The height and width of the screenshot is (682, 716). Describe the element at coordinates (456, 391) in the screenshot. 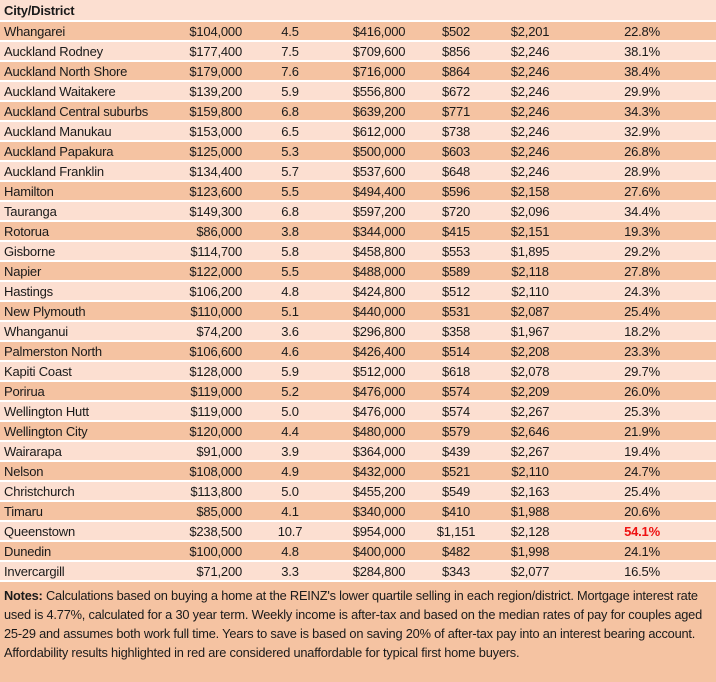

I see `value-cell: $574` at that location.